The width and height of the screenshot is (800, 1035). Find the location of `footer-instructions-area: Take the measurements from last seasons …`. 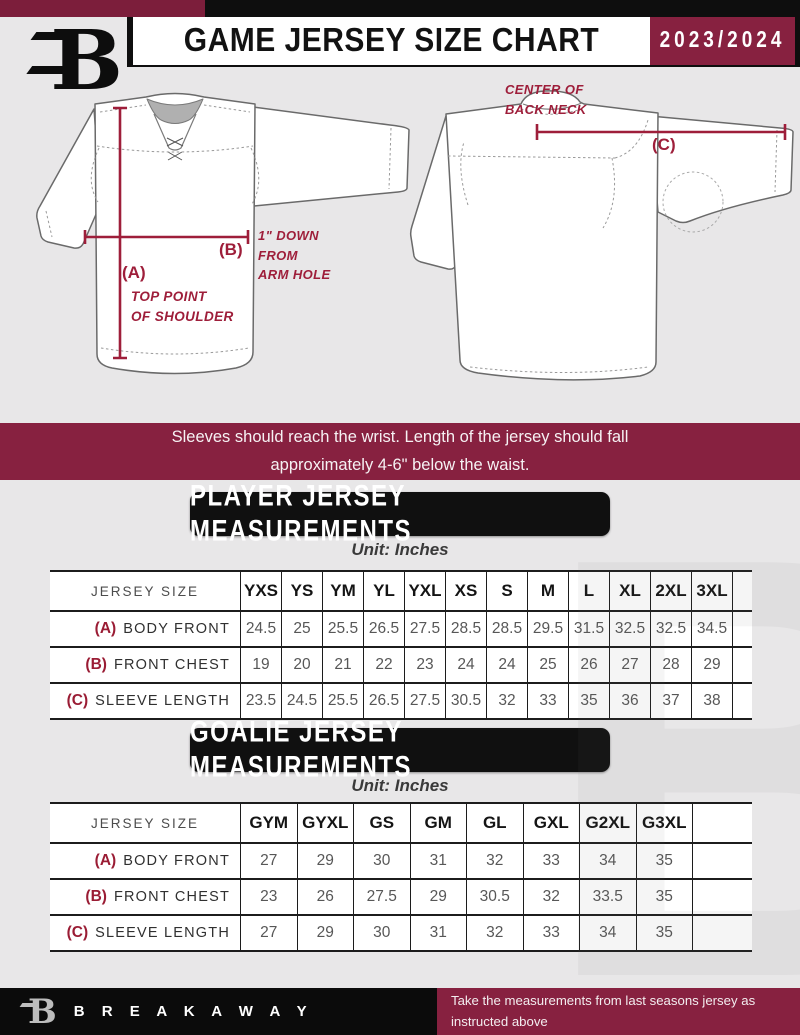

footer-instructions-area: Take the measurements from last seasons … is located at coordinates (618, 1011).